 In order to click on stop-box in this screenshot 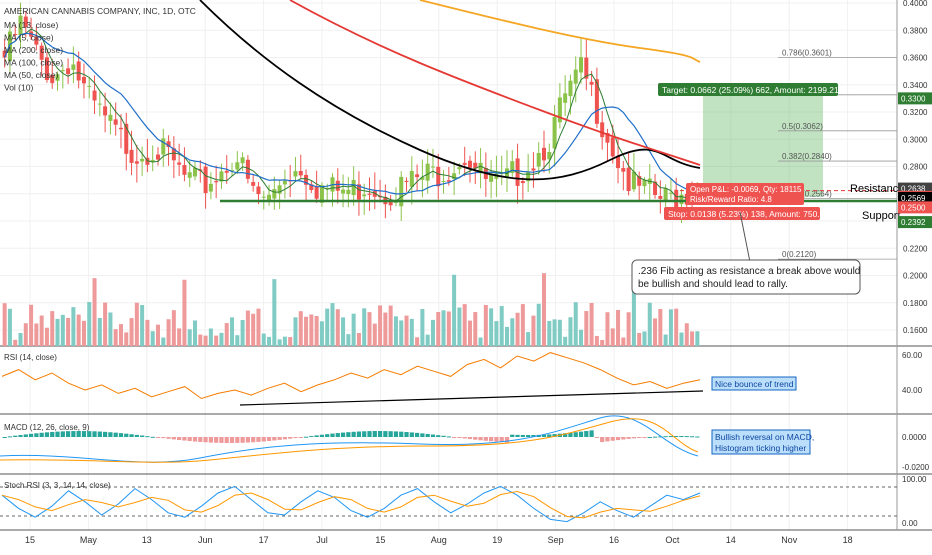, I will do `click(742, 213)`.